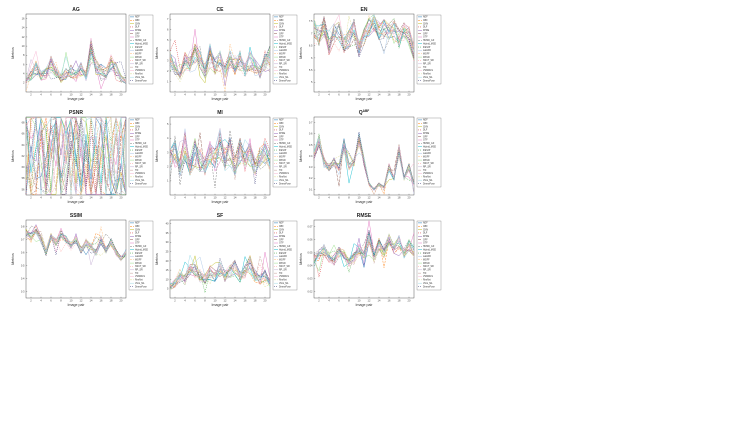 The image size is (753, 424). I want to click on y-tick-label: 10, so click(167, 279).